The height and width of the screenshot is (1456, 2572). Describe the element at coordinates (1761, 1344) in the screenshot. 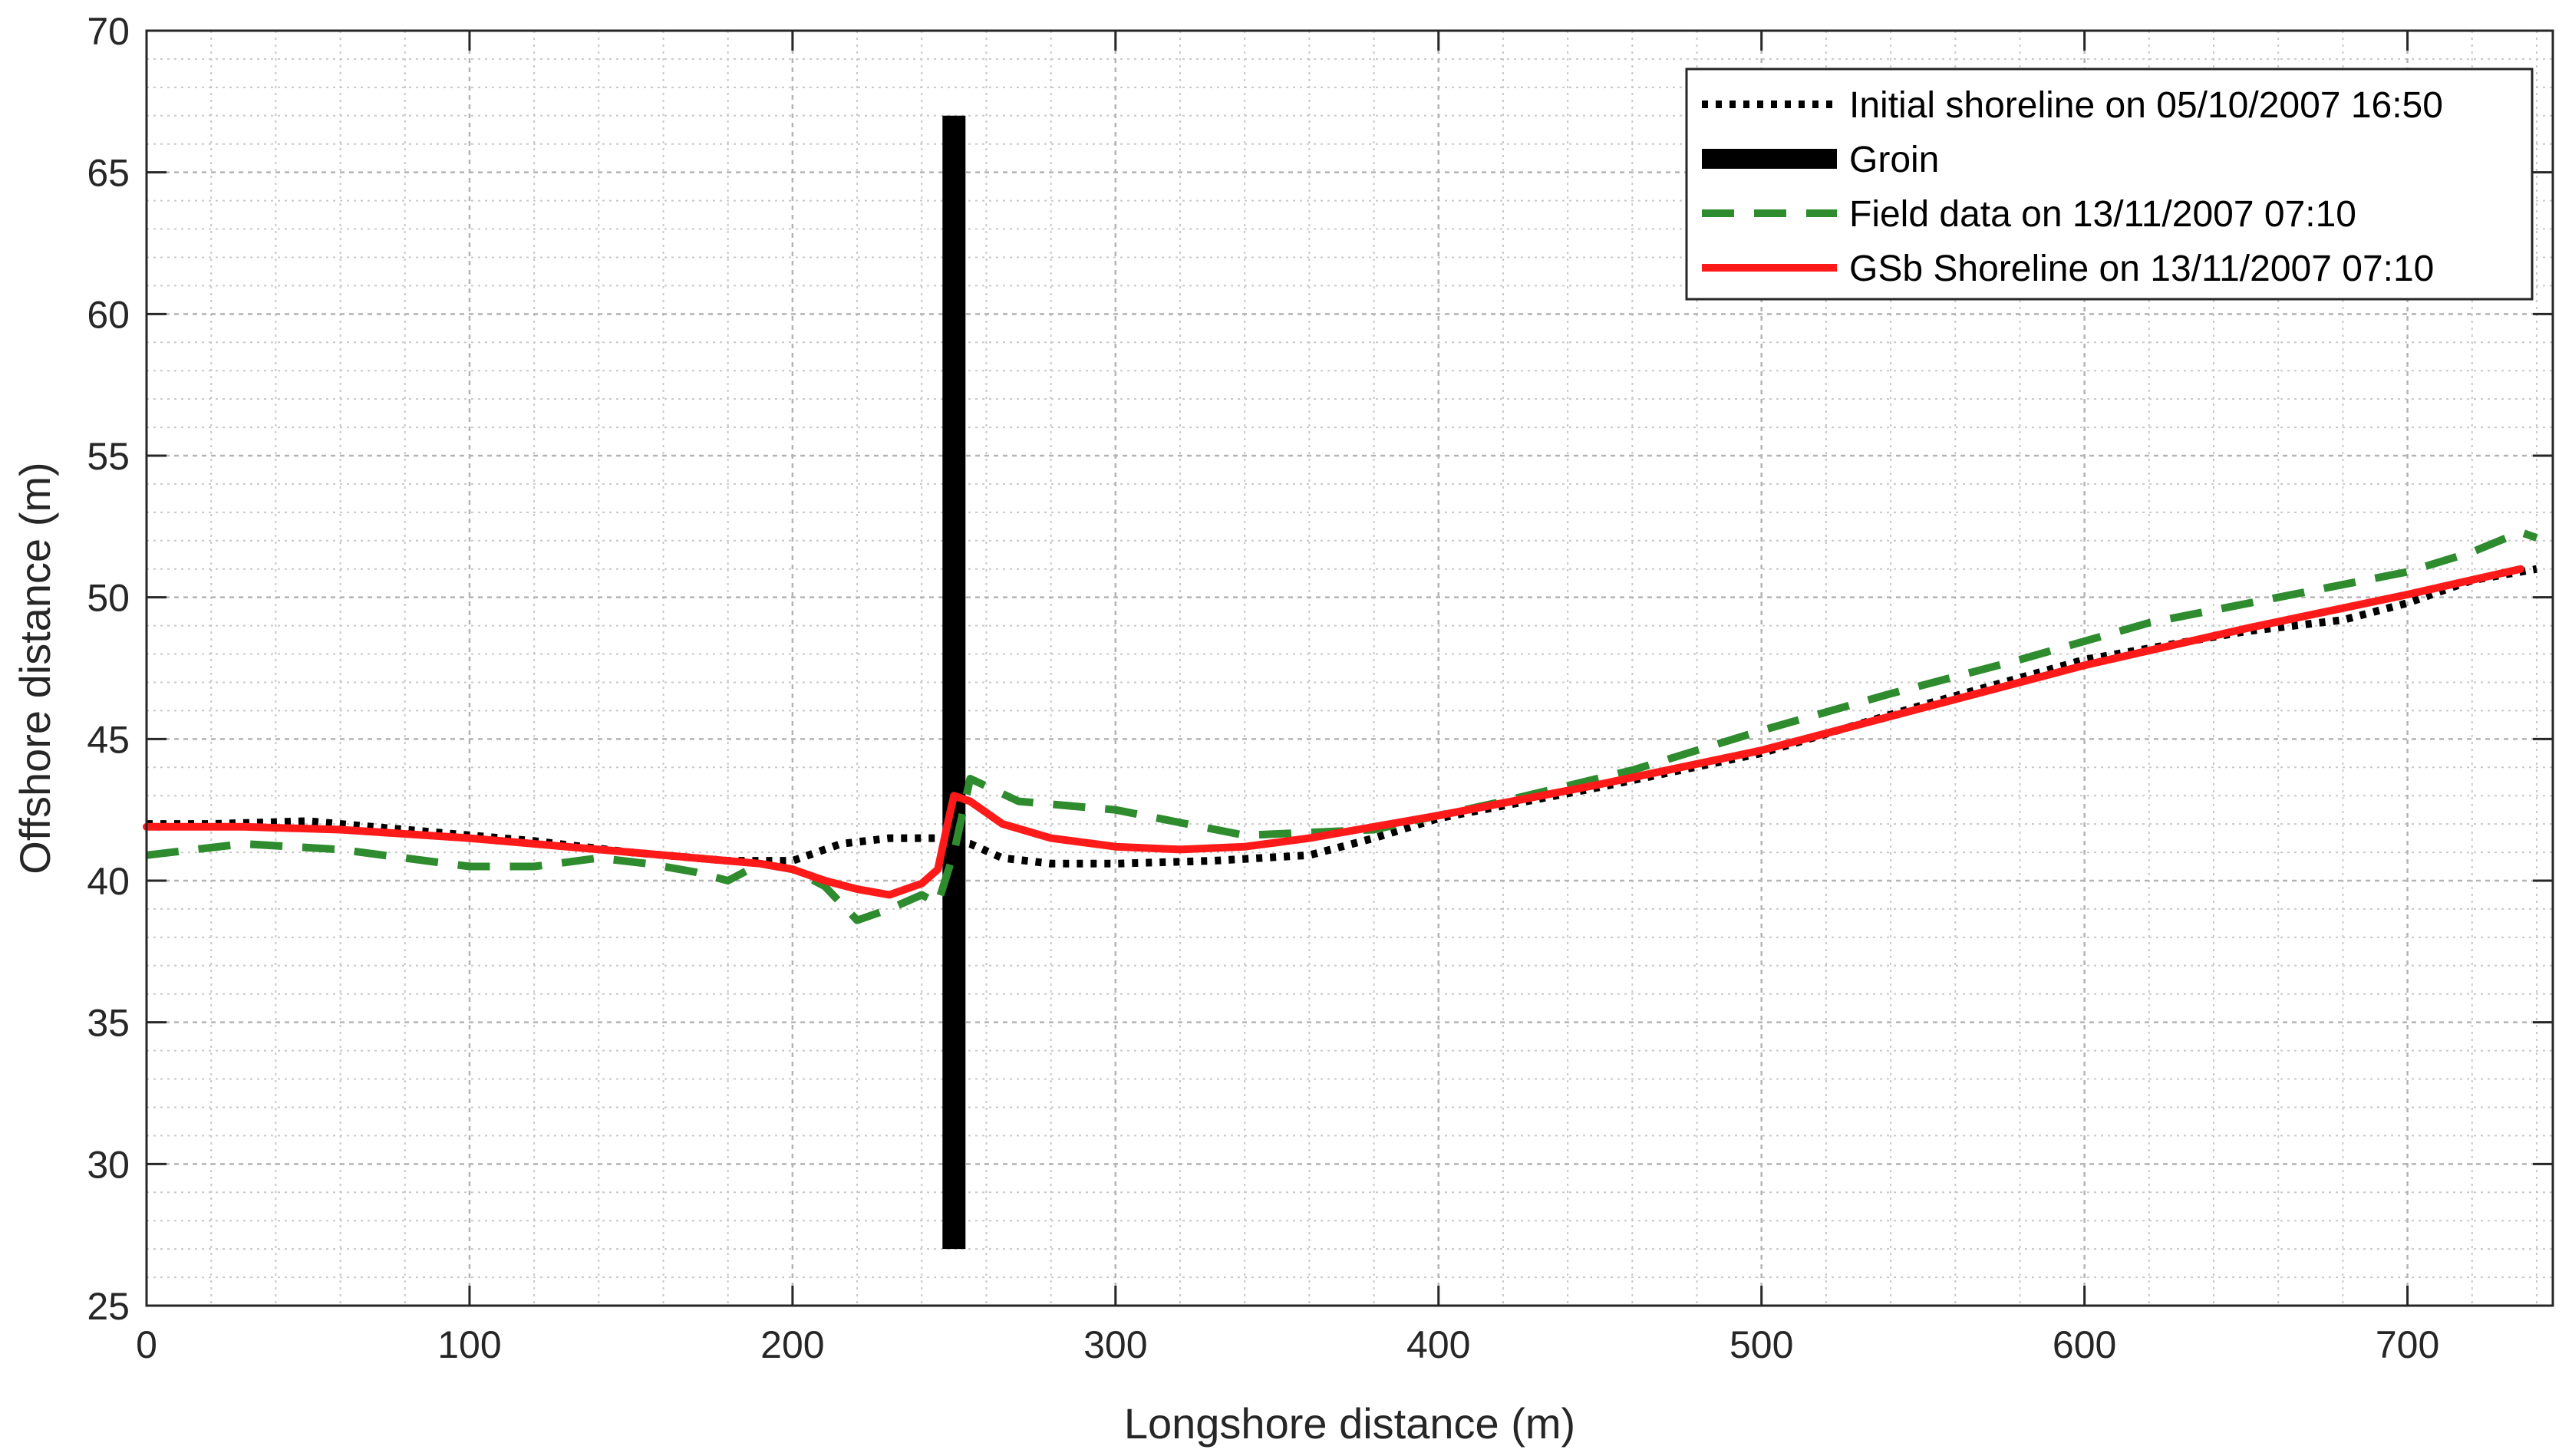

I see `x-tick-label: 500` at that location.